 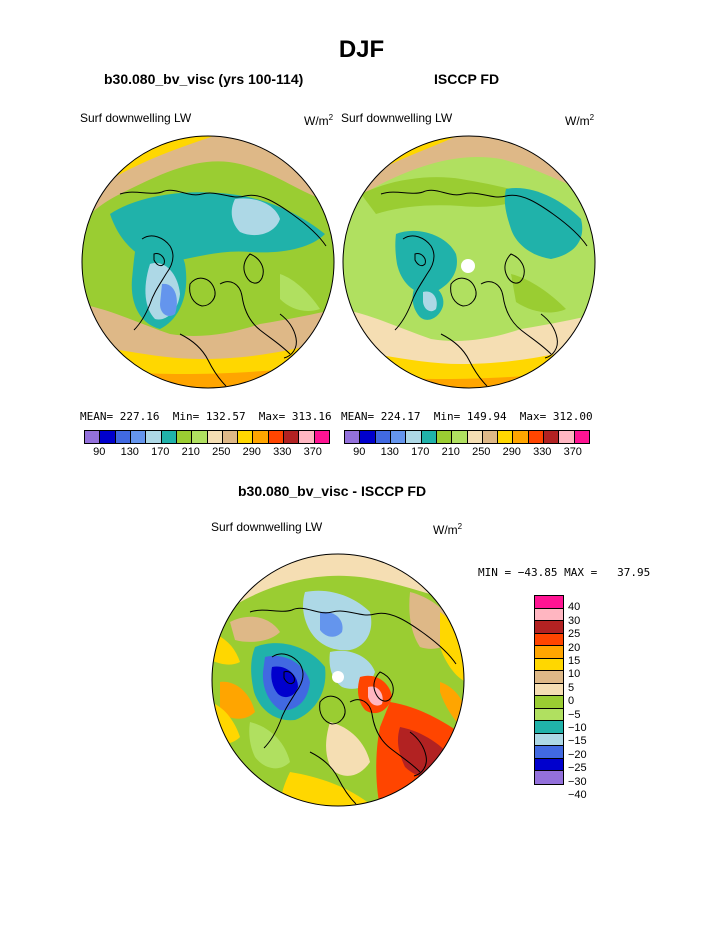 I want to click on colorbar-isccp, so click(x=467, y=437).